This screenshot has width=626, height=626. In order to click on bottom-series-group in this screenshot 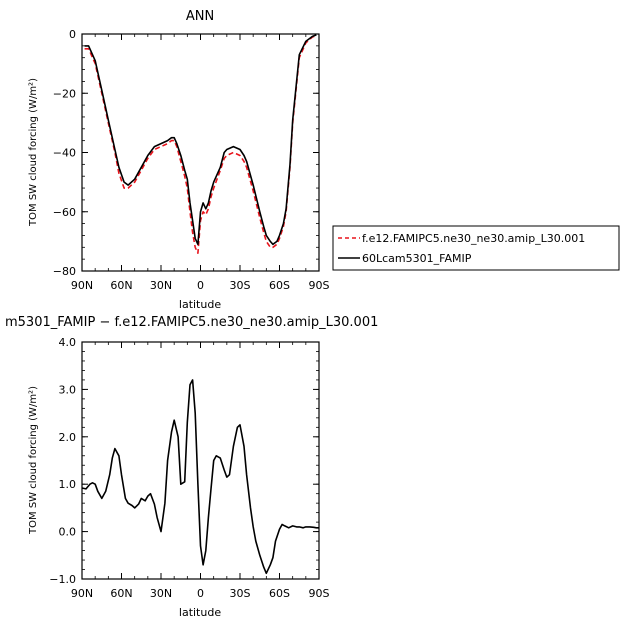, I will do `click(200, 477)`.